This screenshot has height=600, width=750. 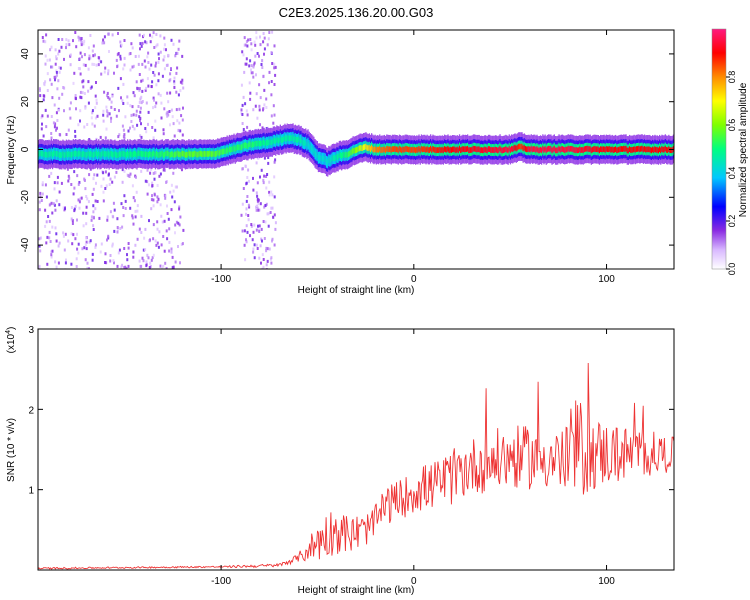 I want to click on y-tick-label: -40, so click(x=25, y=244).